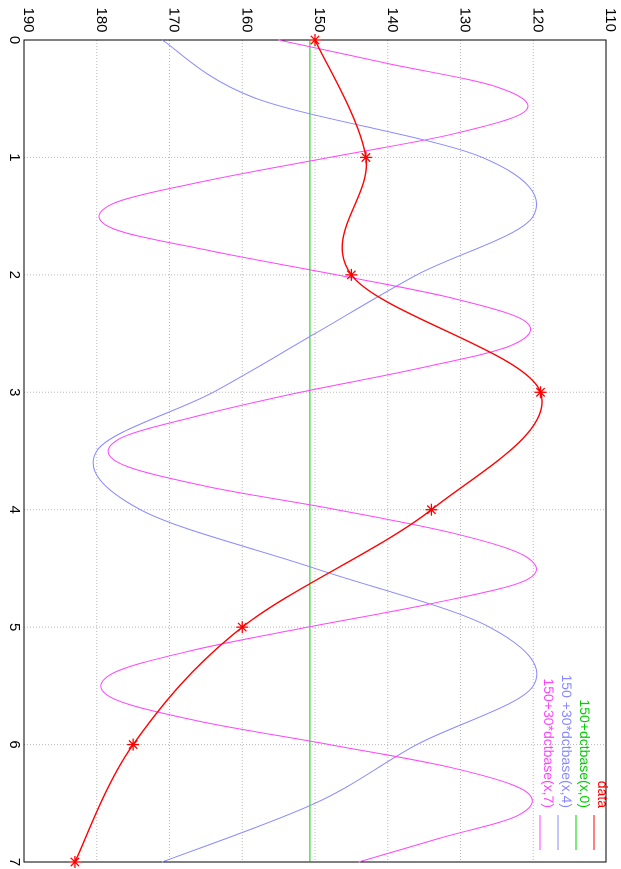 The width and height of the screenshot is (621, 869). Describe the element at coordinates (319, 19) in the screenshot. I see `y-tick-label: 150` at that location.